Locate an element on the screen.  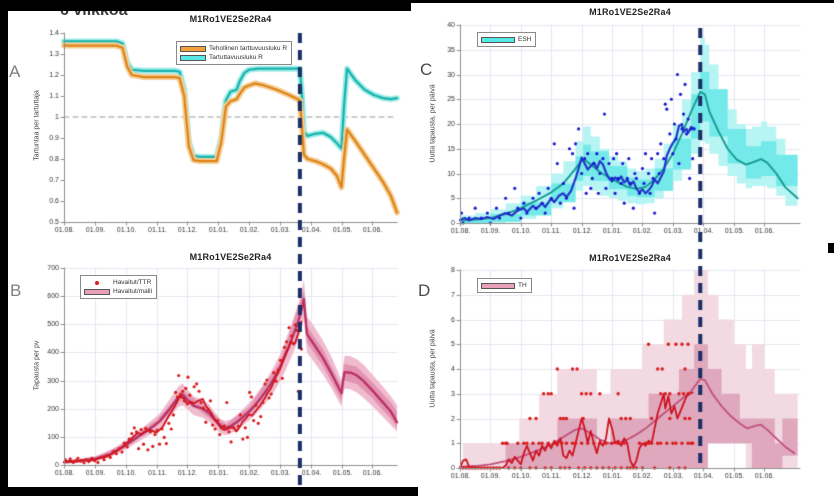
legend-panel-b: Havaitut/TTR Havaitut/malli is located at coordinates (119, 287).